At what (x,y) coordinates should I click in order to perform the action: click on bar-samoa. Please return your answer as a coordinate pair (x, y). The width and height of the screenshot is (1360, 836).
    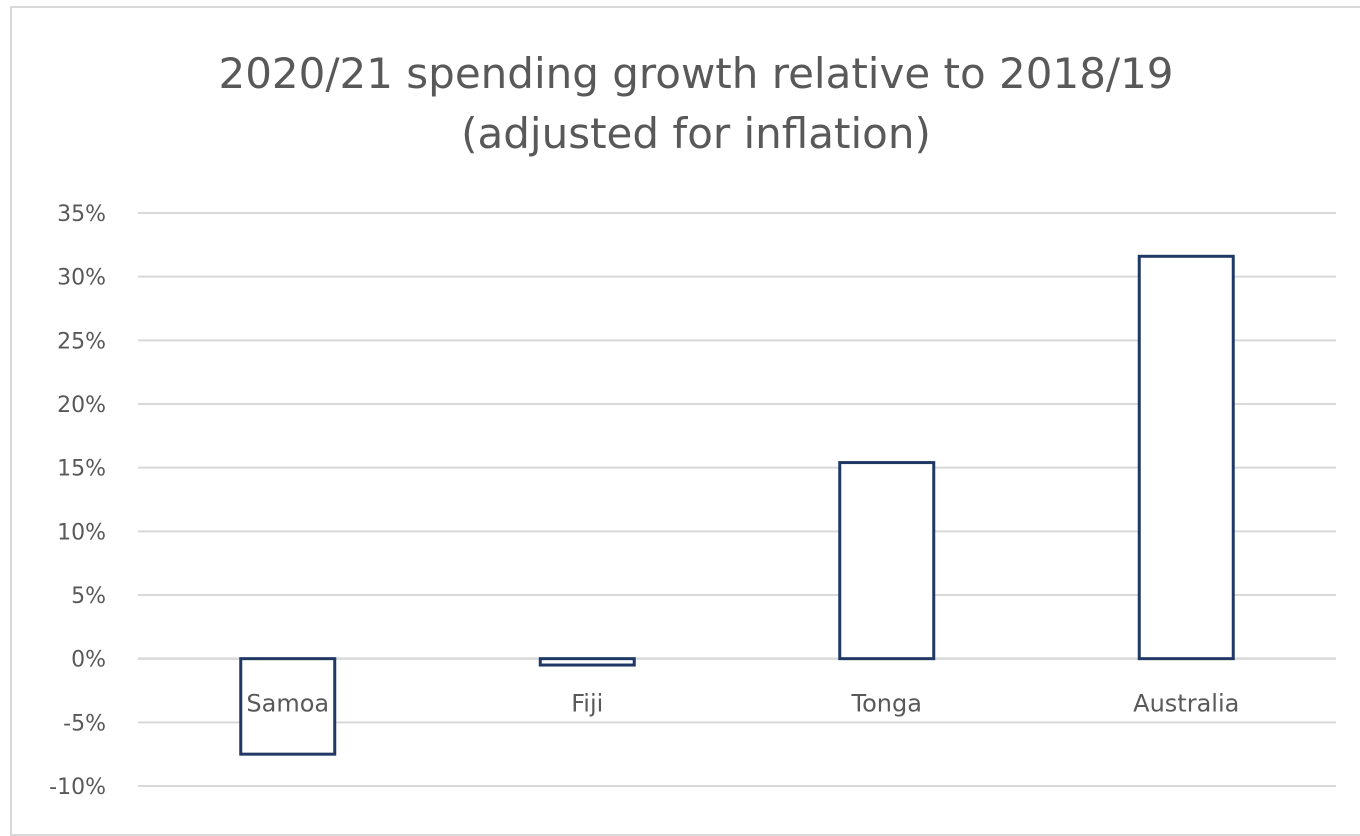
    Looking at the image, I should click on (288, 706).